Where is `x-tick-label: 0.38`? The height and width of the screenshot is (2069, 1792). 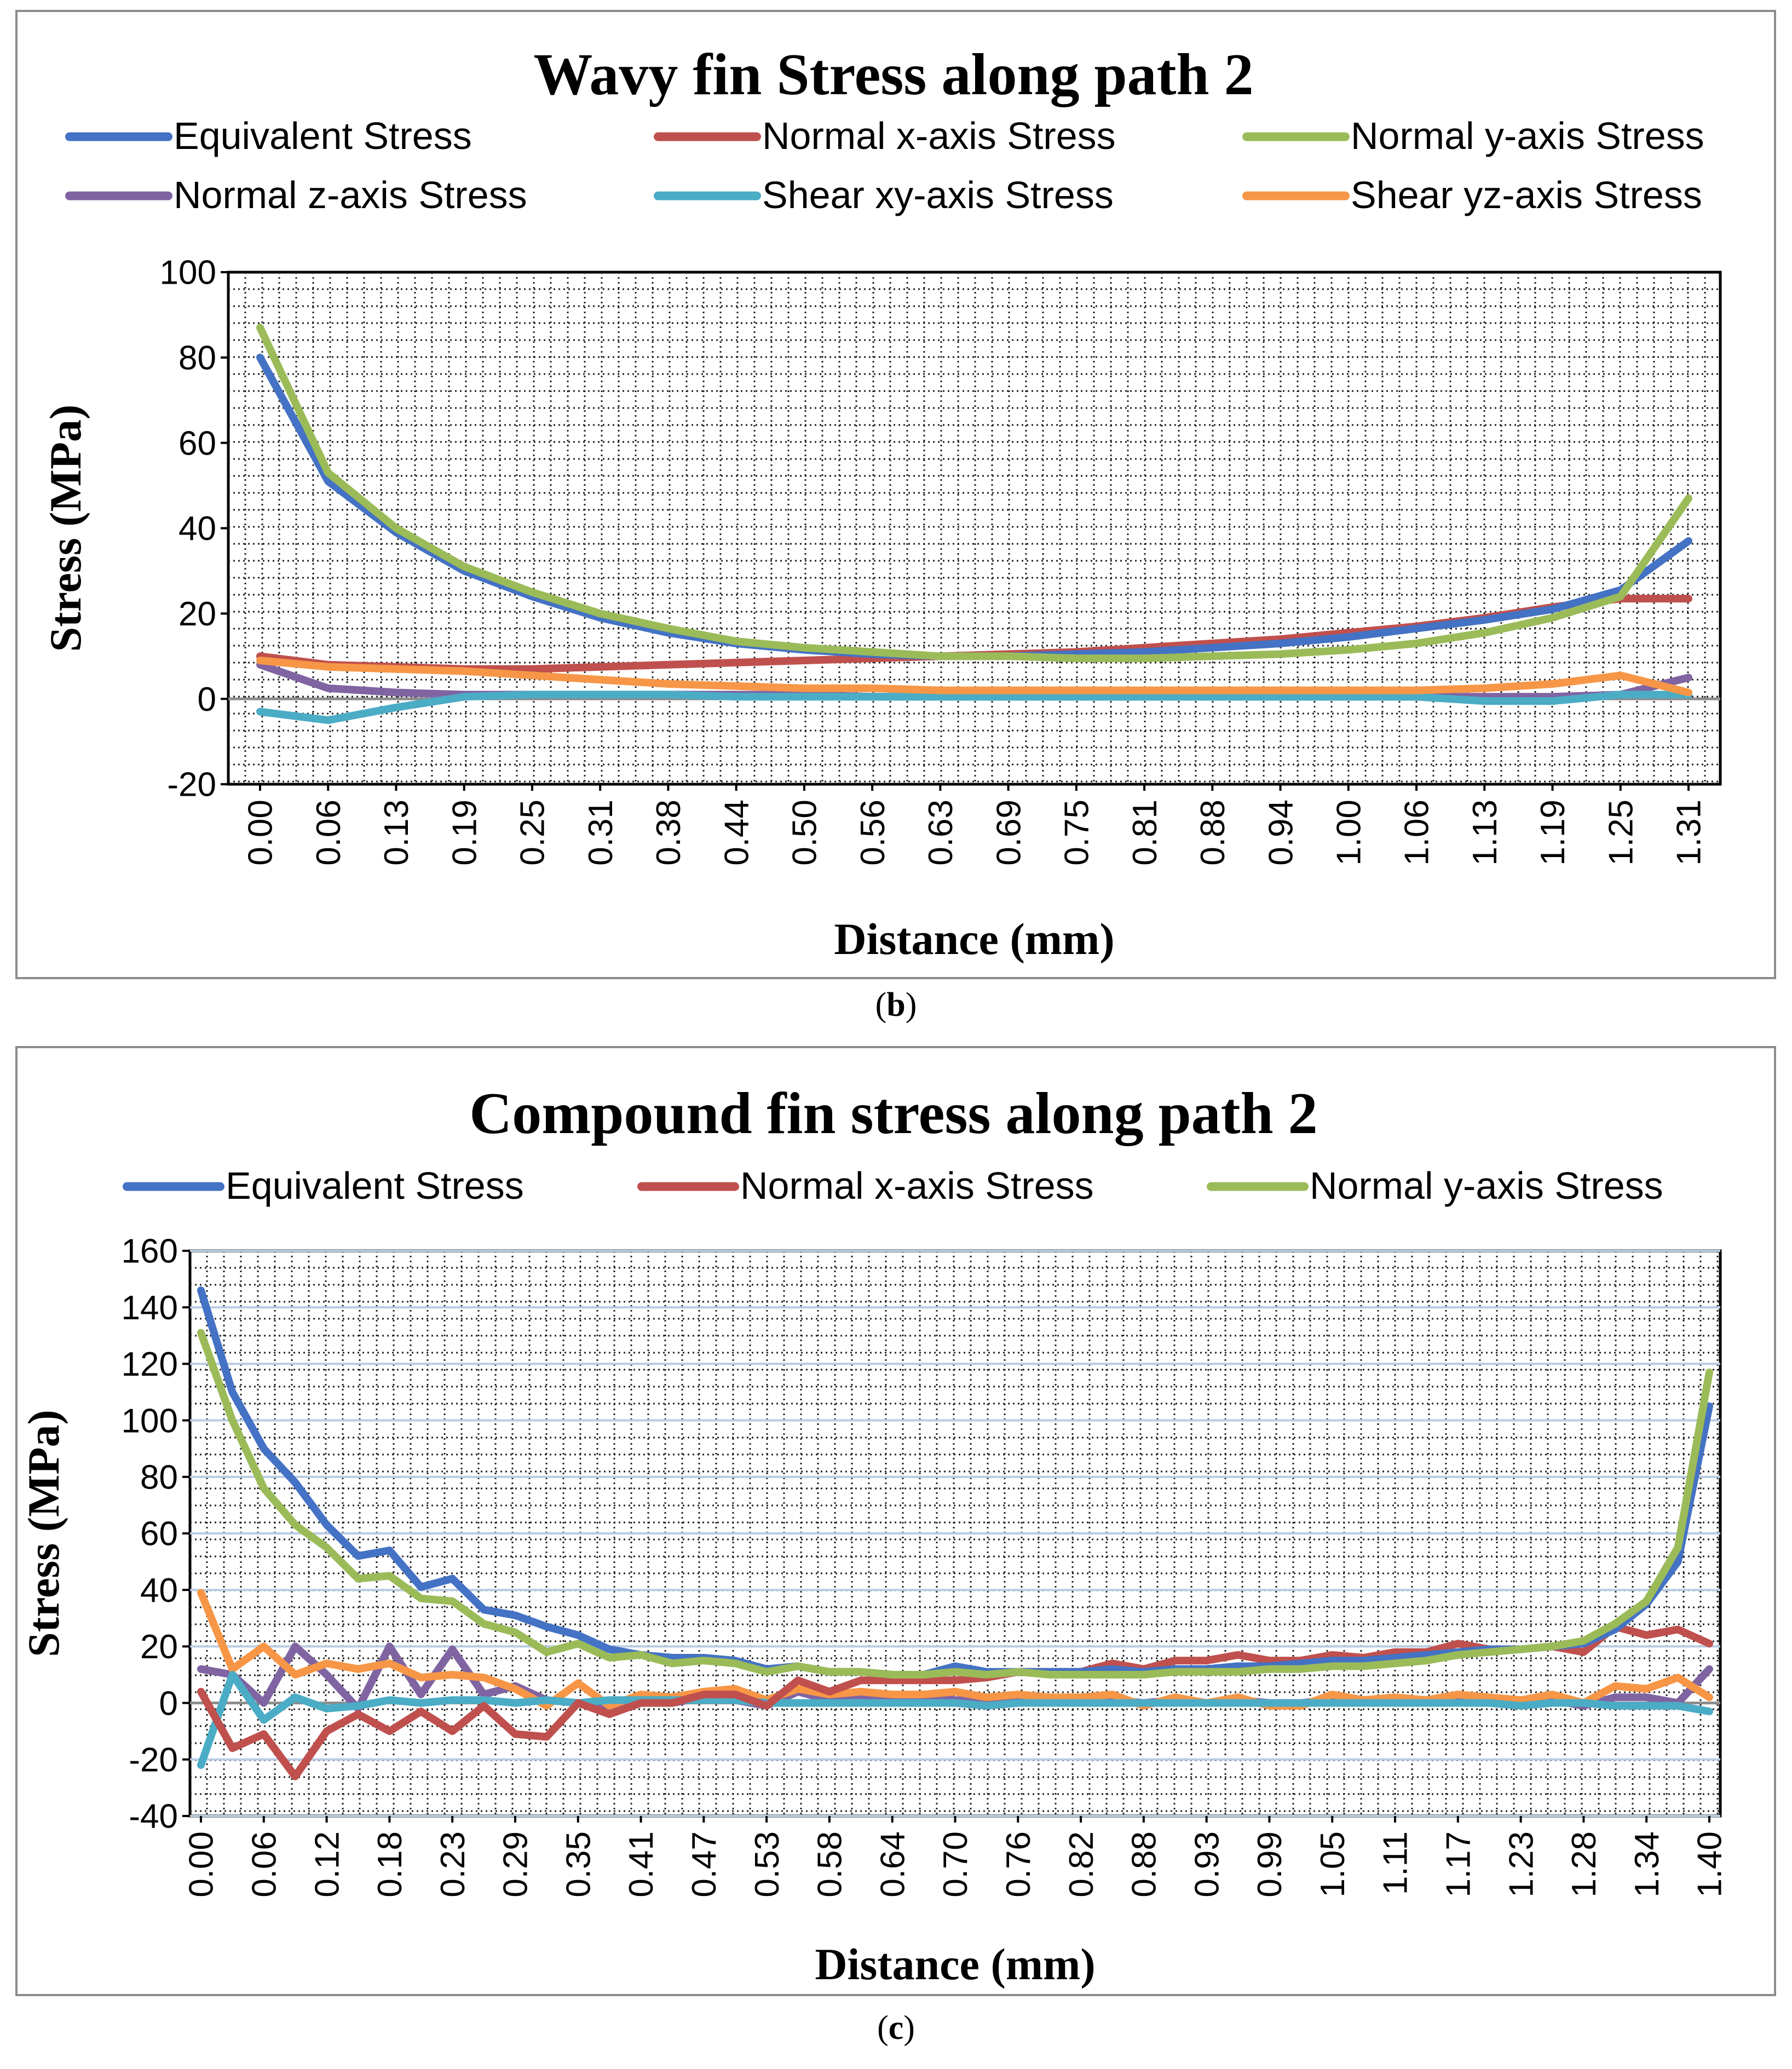 x-tick-label: 0.38 is located at coordinates (669, 833).